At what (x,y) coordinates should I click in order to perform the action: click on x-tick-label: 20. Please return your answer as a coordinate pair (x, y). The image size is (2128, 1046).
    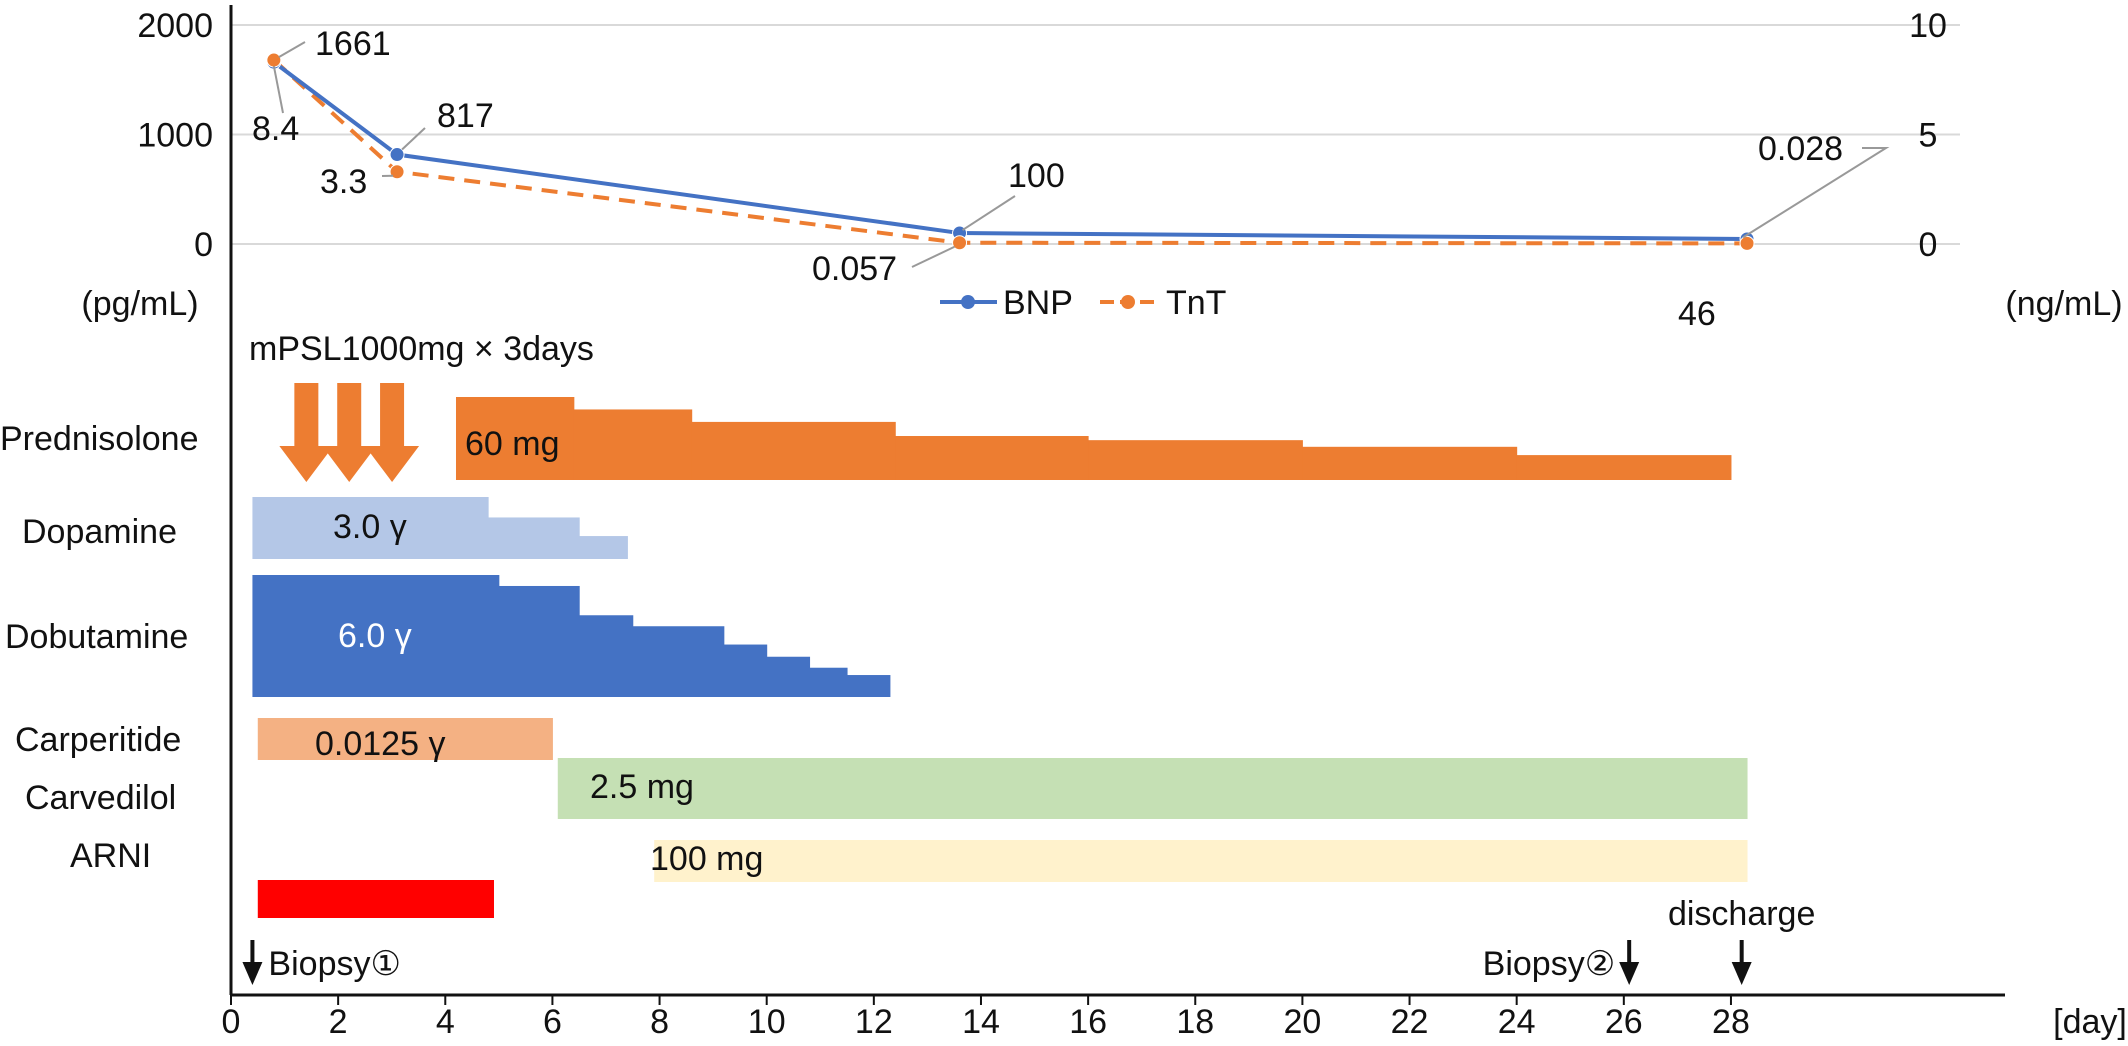
    Looking at the image, I should click on (1302, 1022).